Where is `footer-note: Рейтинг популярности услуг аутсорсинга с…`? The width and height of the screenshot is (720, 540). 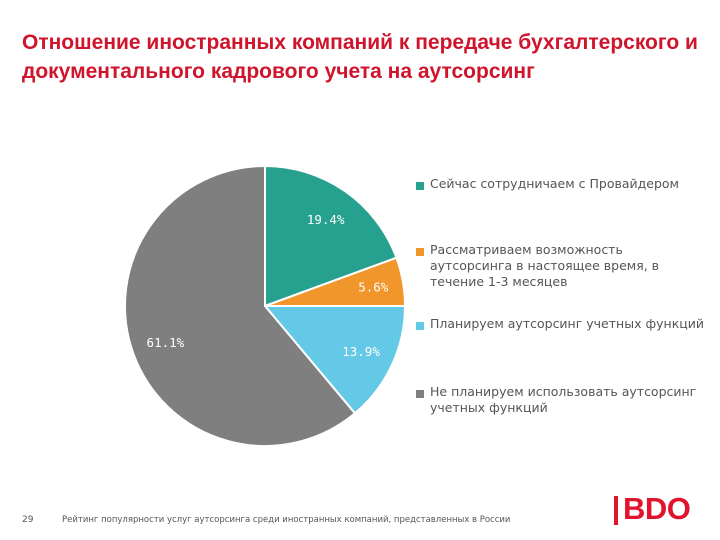 footer-note: Рейтинг популярности услуг аутсорсинга с… is located at coordinates (286, 520).